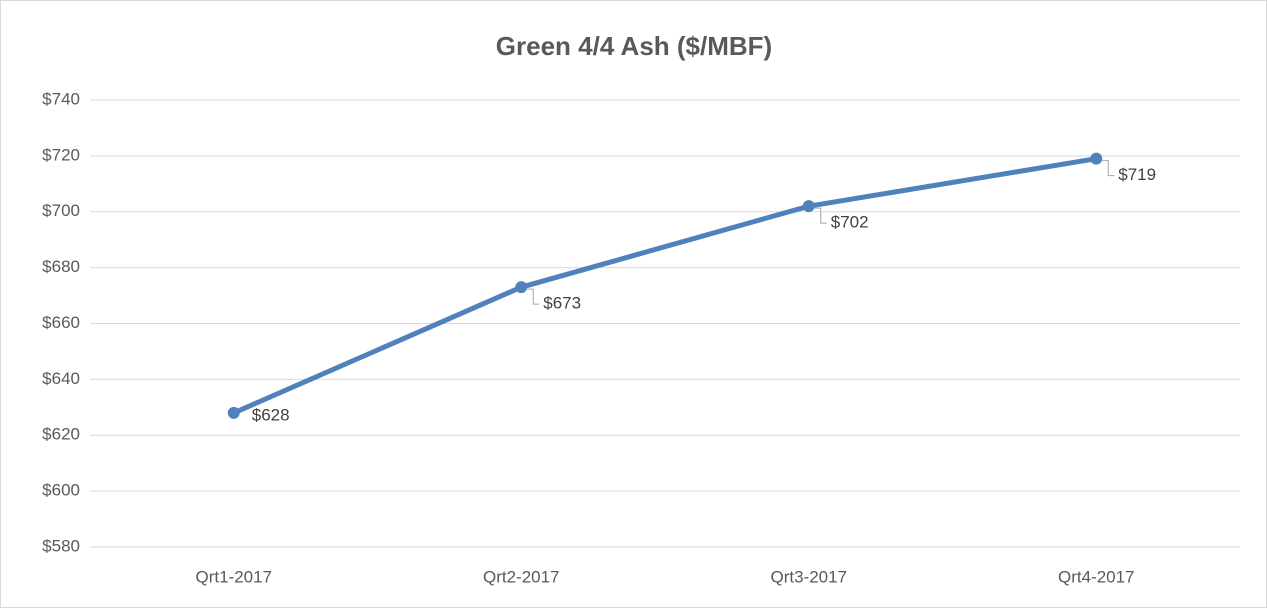 The width and height of the screenshot is (1268, 609). I want to click on y-tick-label: $680, so click(61, 266).